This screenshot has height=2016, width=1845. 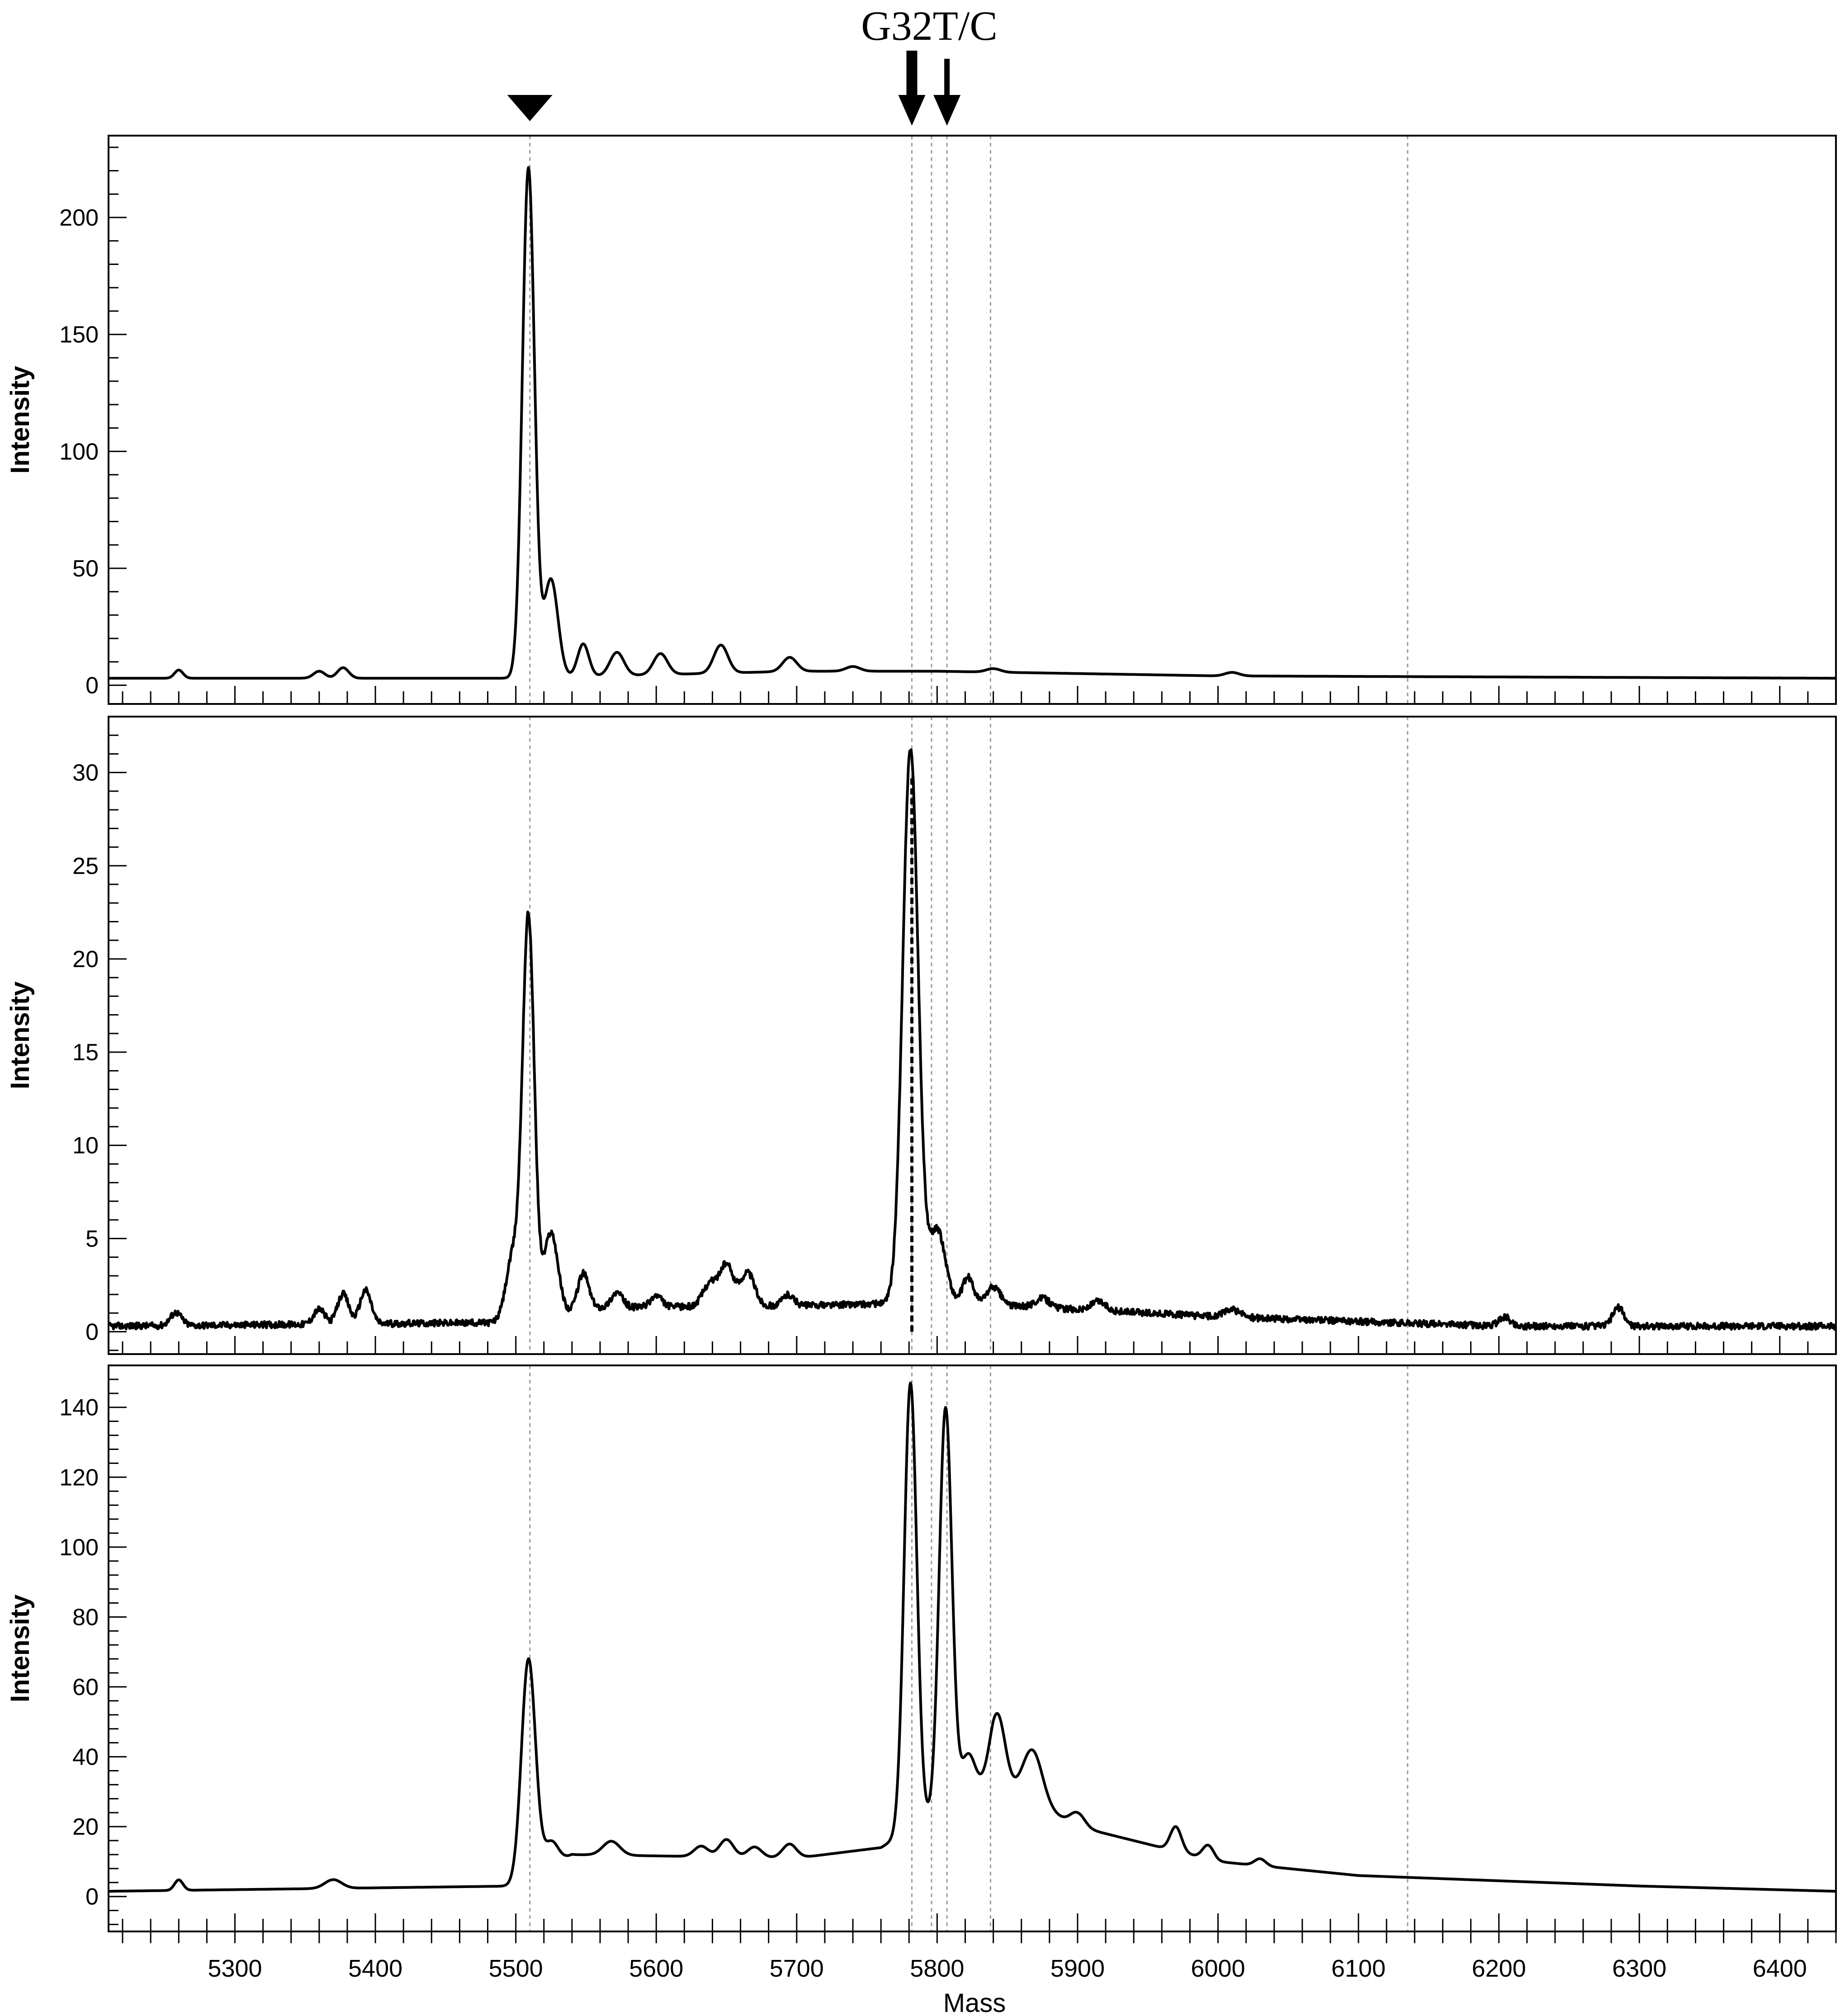 I want to click on thick-arrow-icon, so click(x=912, y=88).